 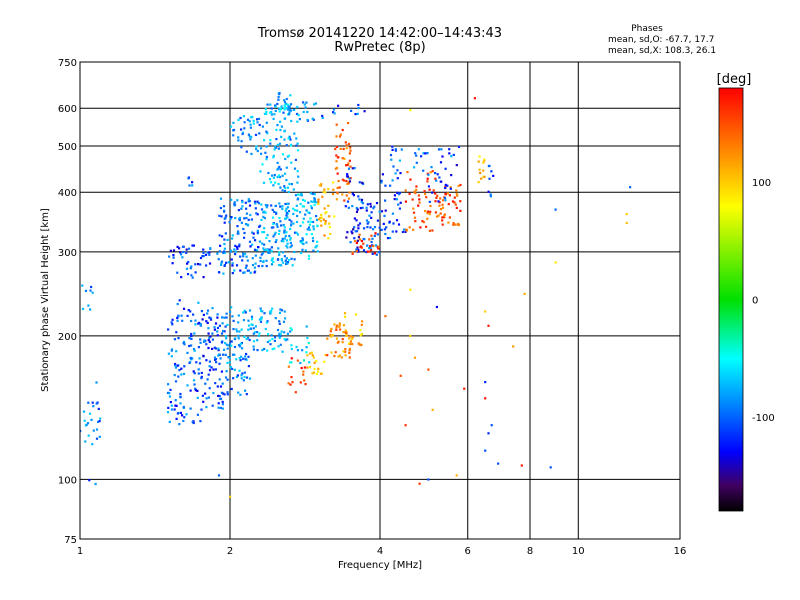 I want to click on y-tick-label: 750, so click(x=67, y=63).